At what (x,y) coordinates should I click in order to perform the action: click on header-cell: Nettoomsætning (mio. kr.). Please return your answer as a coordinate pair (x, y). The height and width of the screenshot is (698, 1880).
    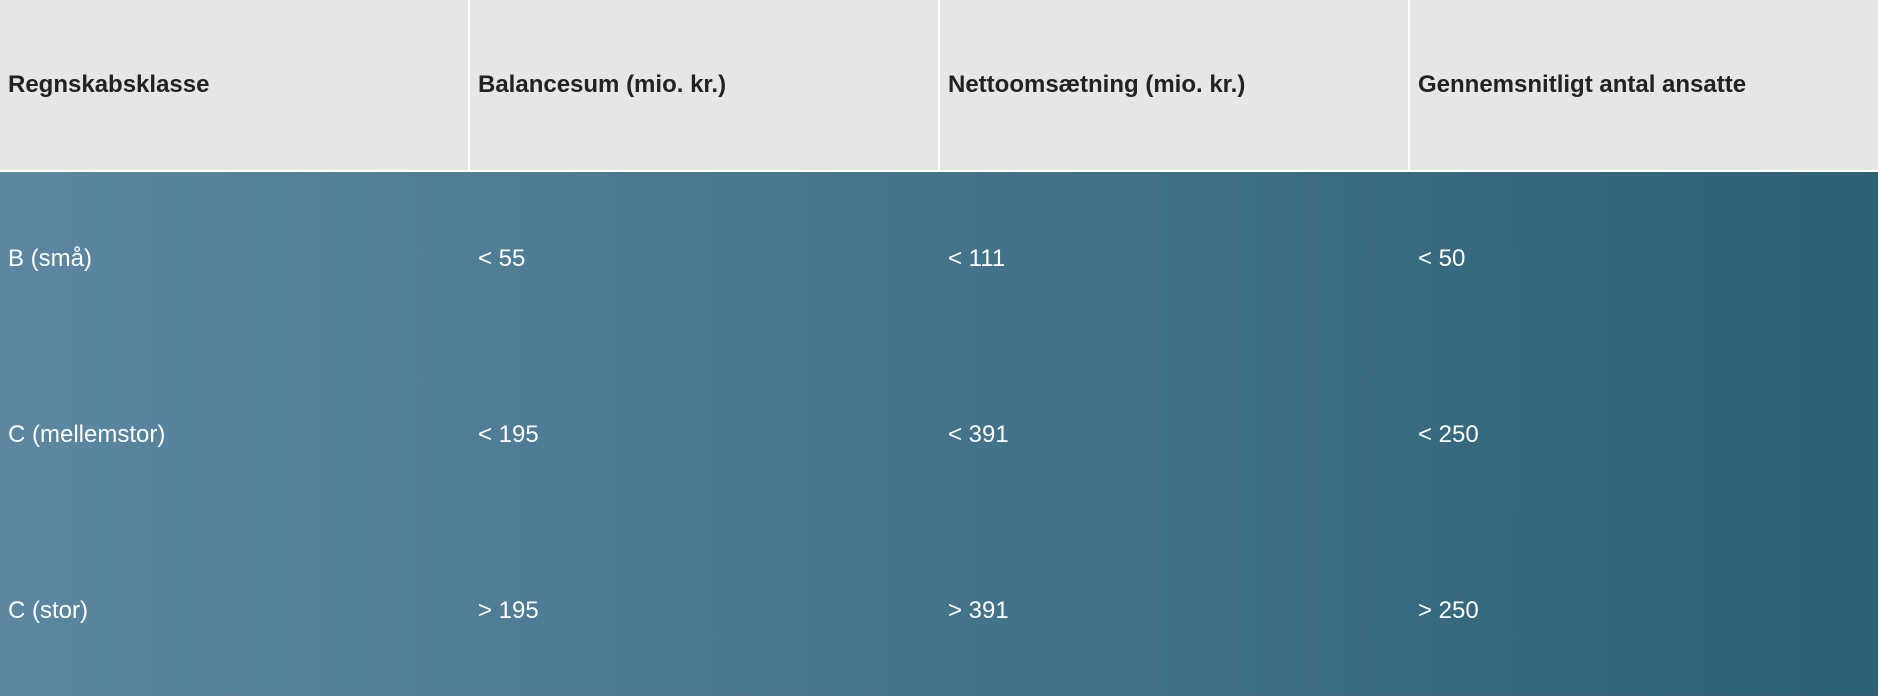
    Looking at the image, I should click on (1174, 85).